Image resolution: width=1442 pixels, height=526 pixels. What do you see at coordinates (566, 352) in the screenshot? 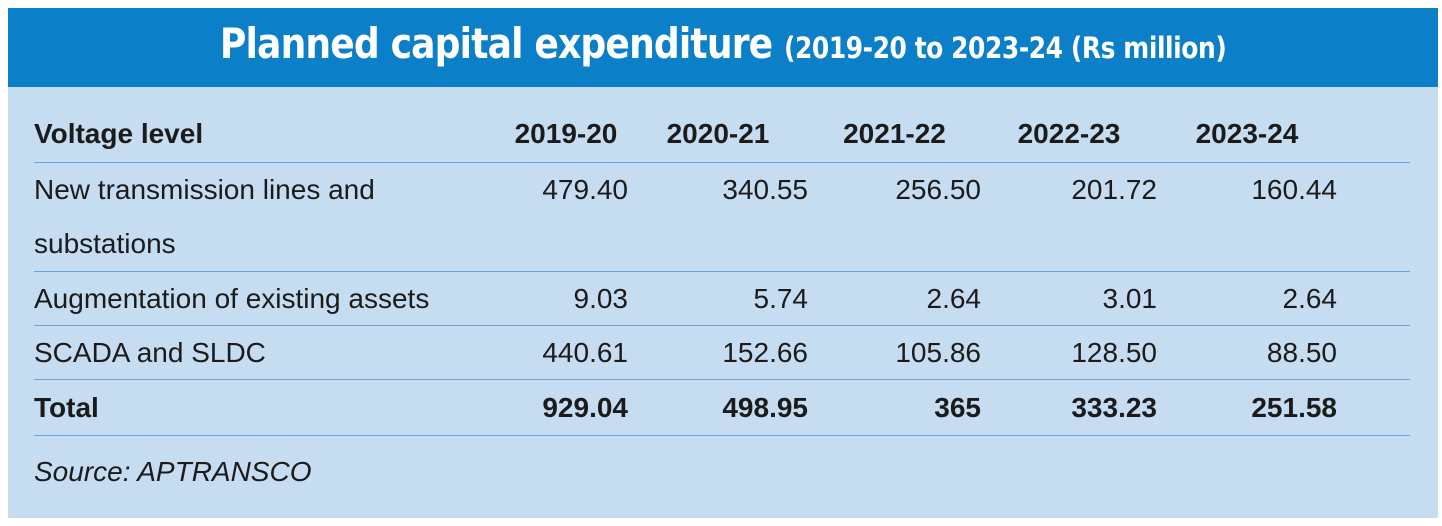
I see `table-cell: 440.61` at bounding box center [566, 352].